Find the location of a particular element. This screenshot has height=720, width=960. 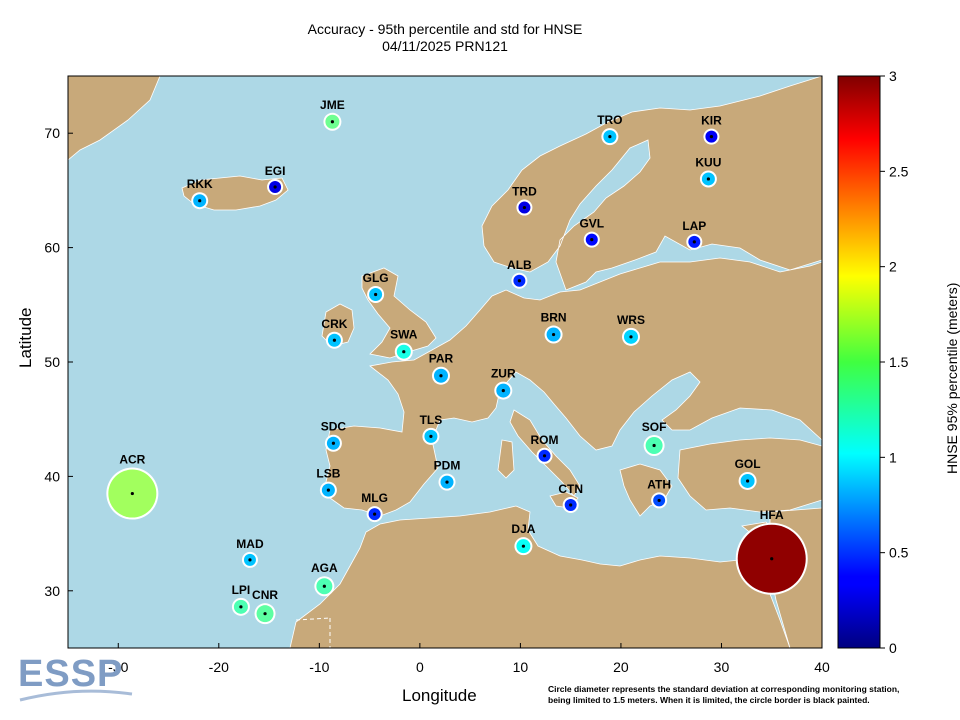

y-axis: 30 40 50 60 70 is located at coordinates (58, 362).